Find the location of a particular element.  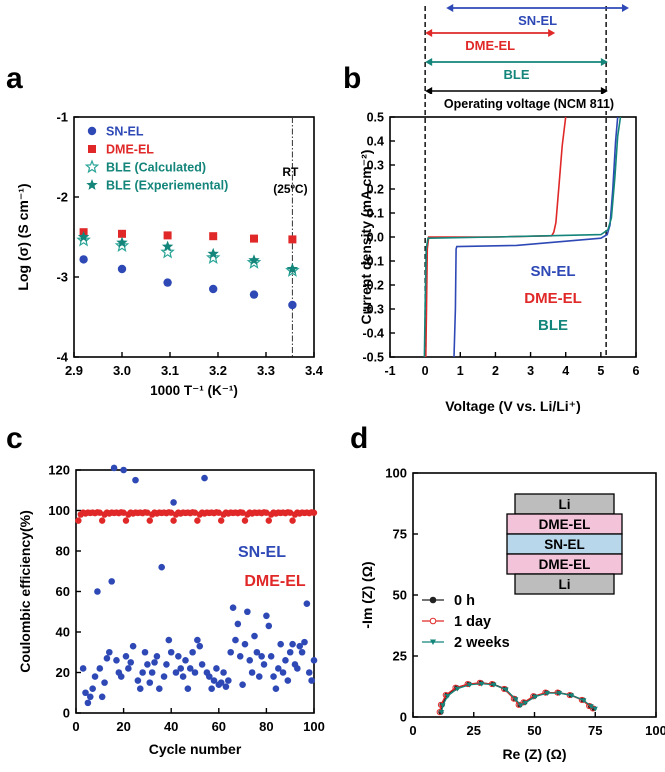

x-tick-label: 3 is located at coordinates (530, 371).